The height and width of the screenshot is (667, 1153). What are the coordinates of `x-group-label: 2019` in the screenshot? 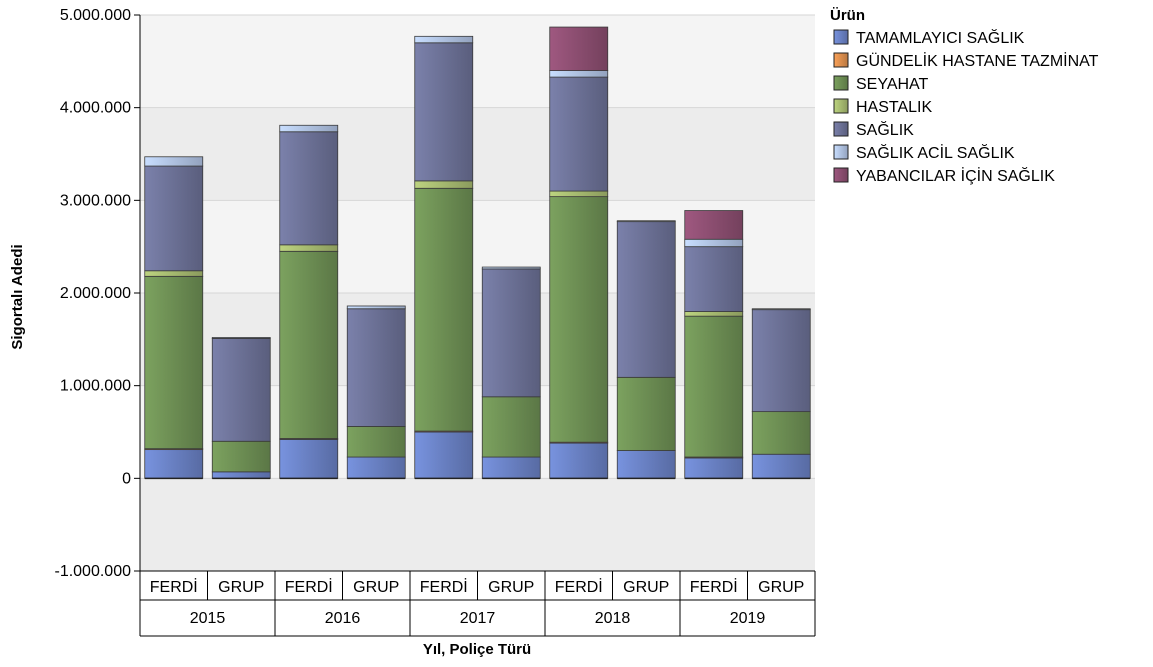 It's located at (748, 618).